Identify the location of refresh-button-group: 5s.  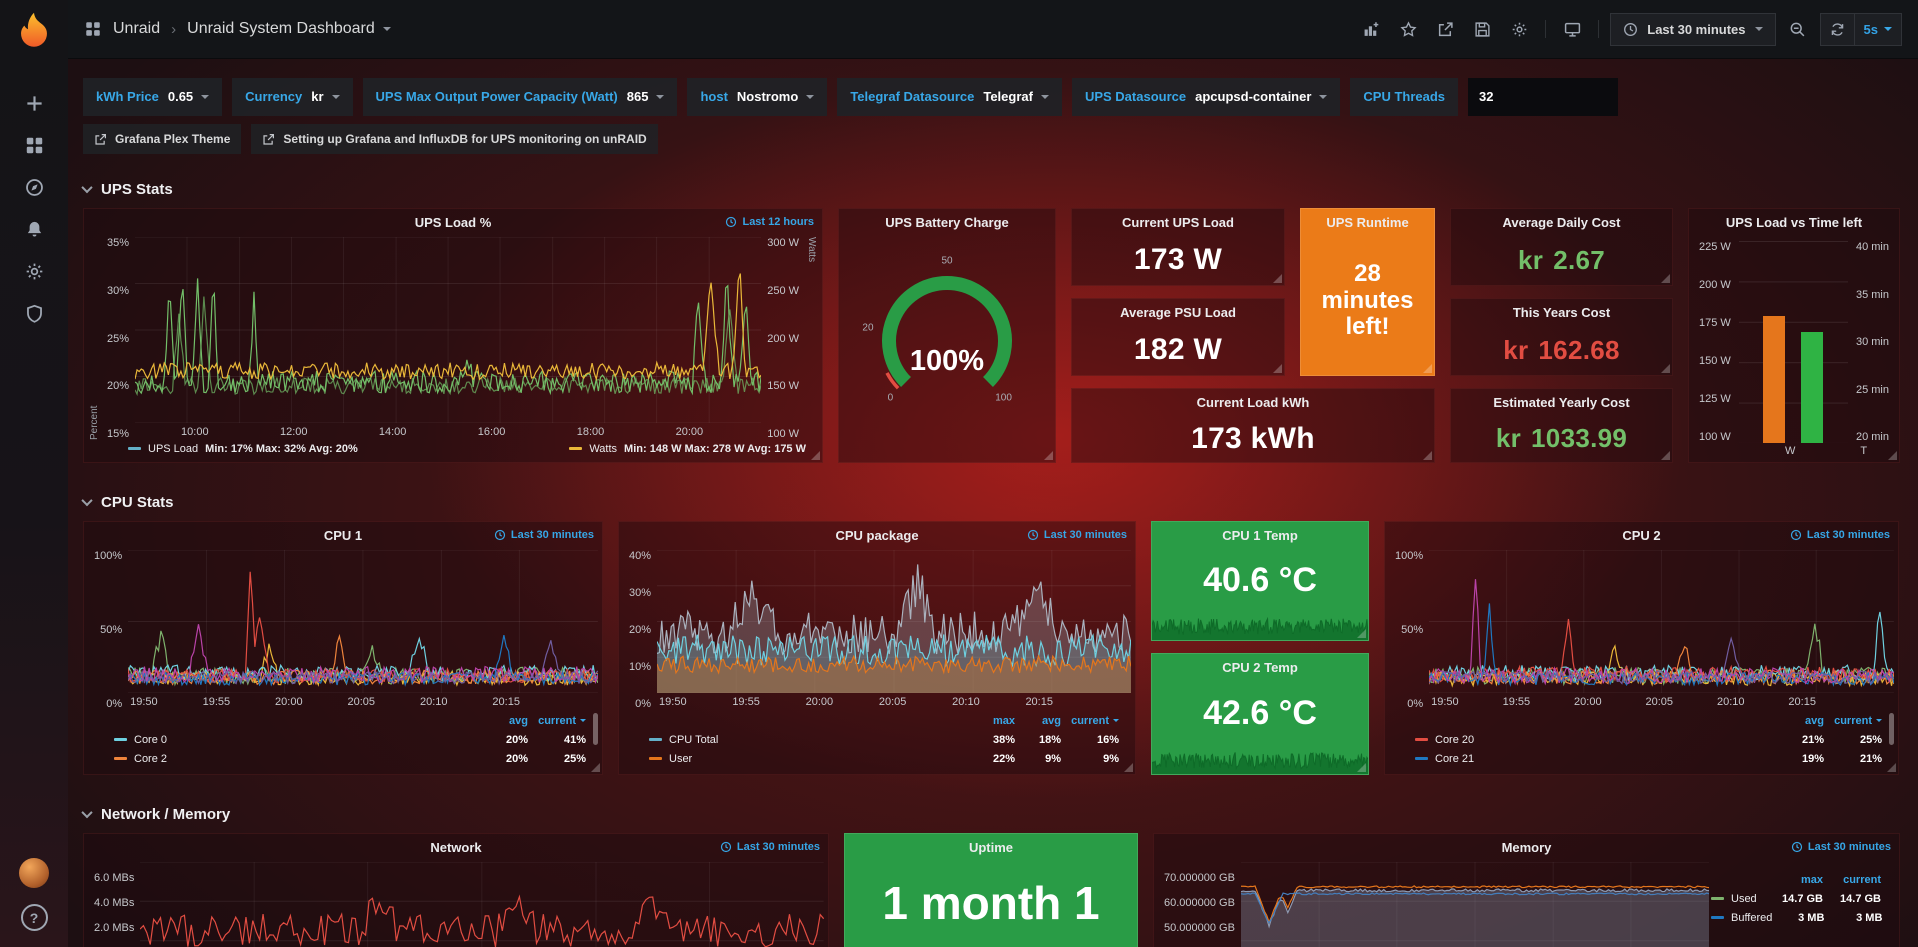
(1860, 29).